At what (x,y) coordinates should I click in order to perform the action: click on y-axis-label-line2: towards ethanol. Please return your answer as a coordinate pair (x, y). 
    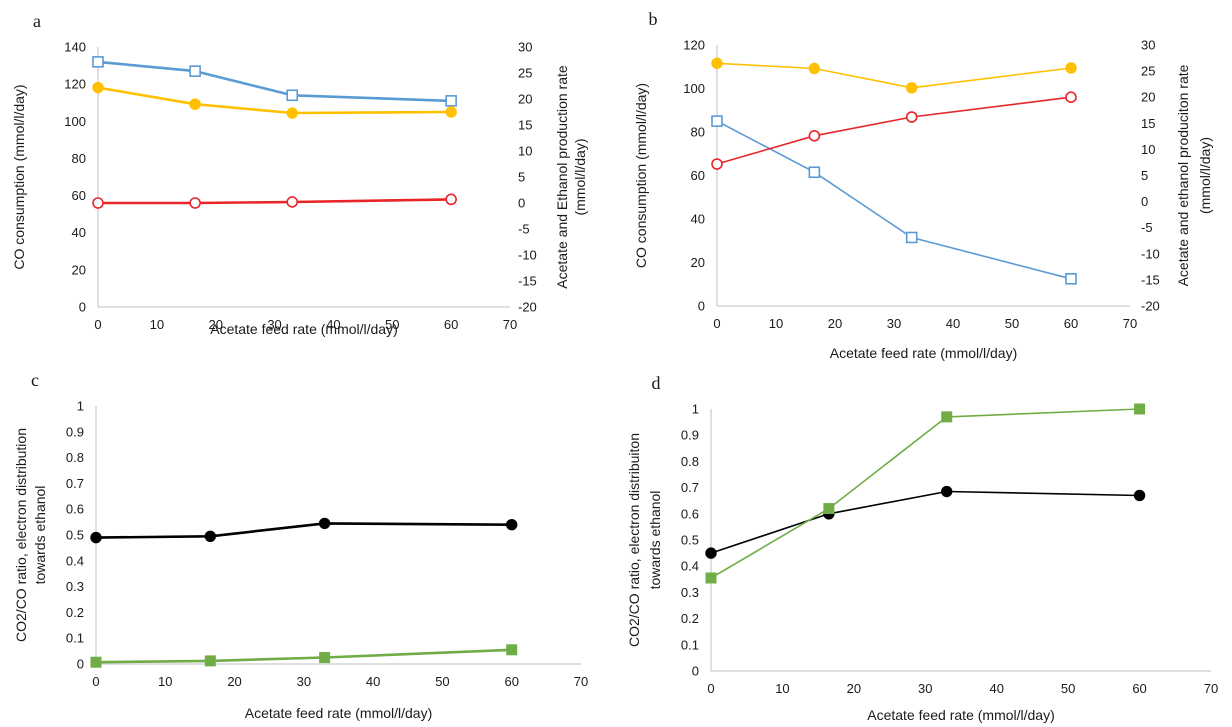
    Looking at the image, I should click on (655, 540).